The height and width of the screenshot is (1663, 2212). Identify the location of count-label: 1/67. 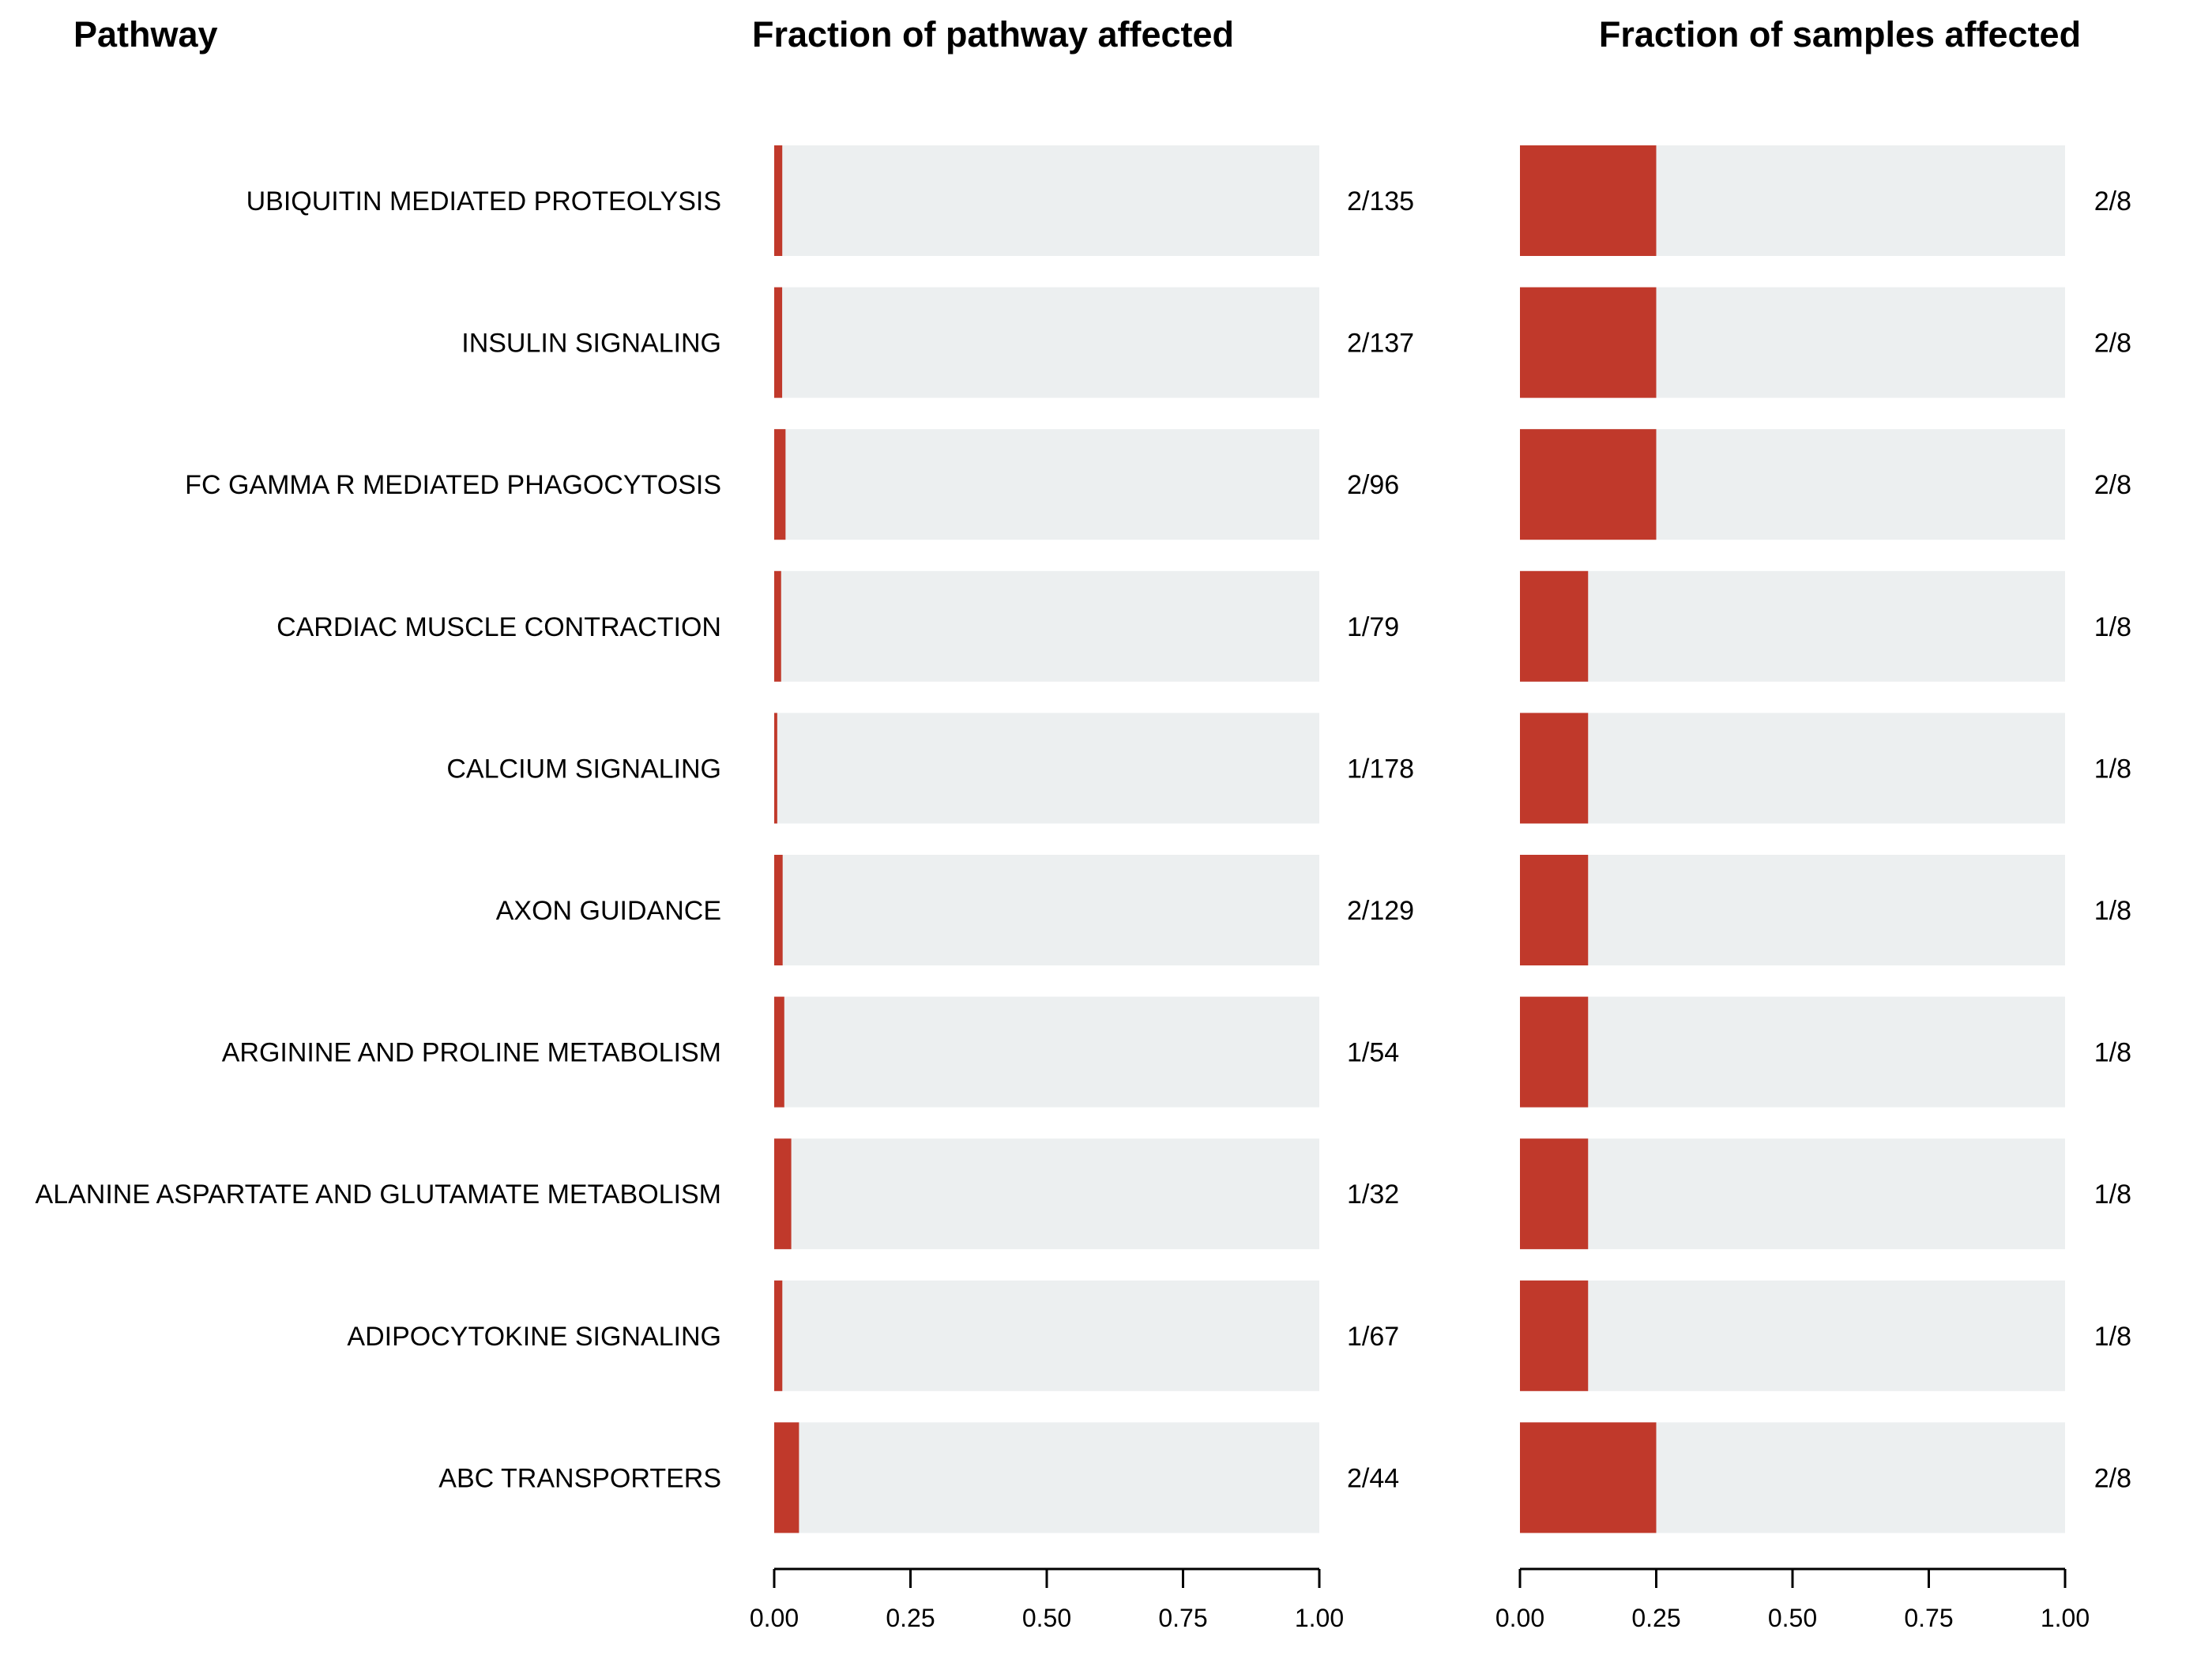
(1373, 1337).